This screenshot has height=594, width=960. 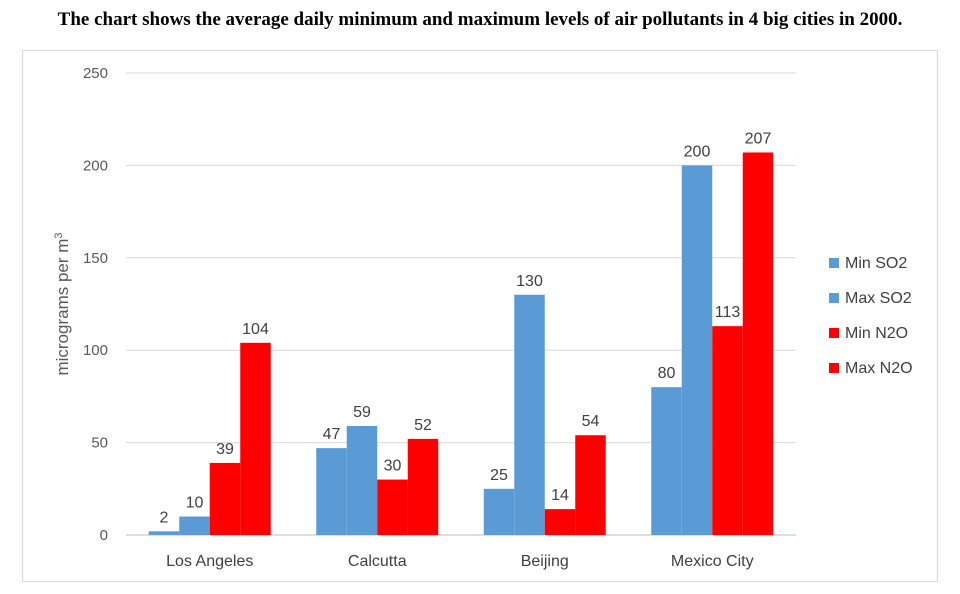 What do you see at coordinates (104, 535) in the screenshot?
I see `y-tick-label: 0` at bounding box center [104, 535].